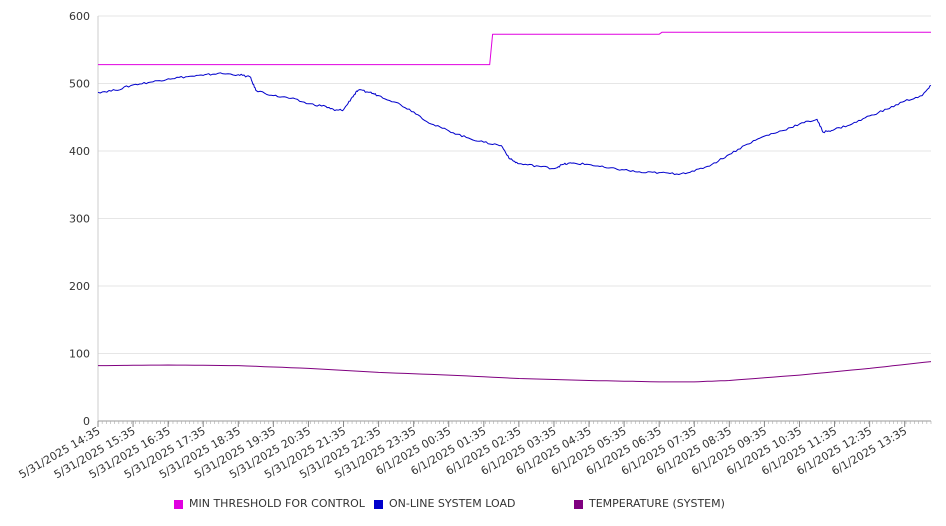  I want to click on legend-item-temperature: TEMPERATURE (SYSTEM), so click(649, 504).